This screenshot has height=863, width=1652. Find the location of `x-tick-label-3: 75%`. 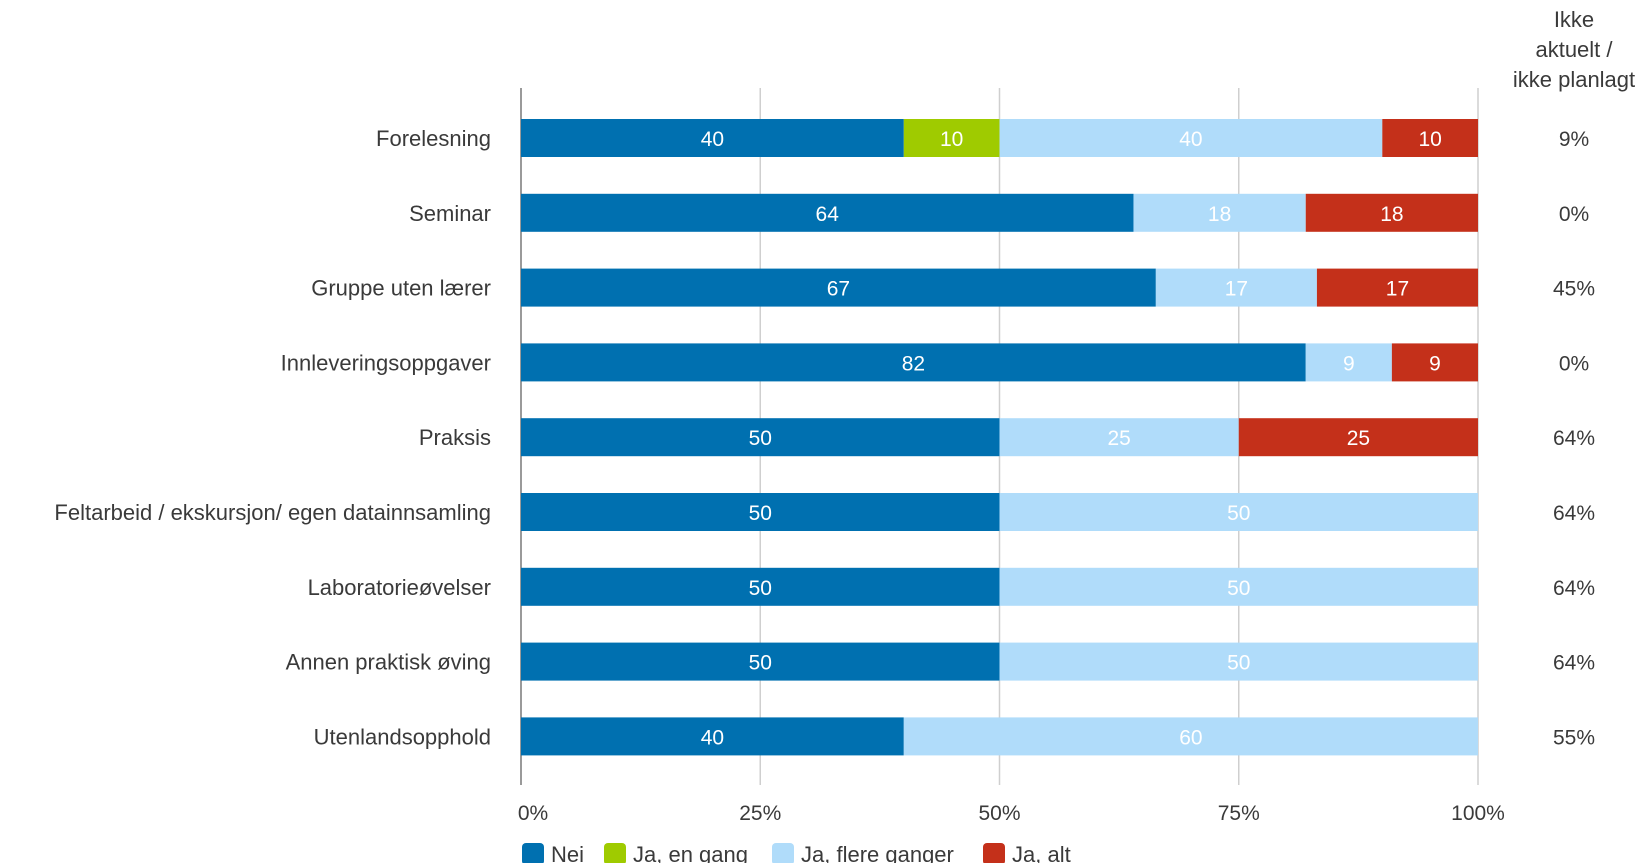

x-tick-label-3: 75% is located at coordinates (1239, 813).